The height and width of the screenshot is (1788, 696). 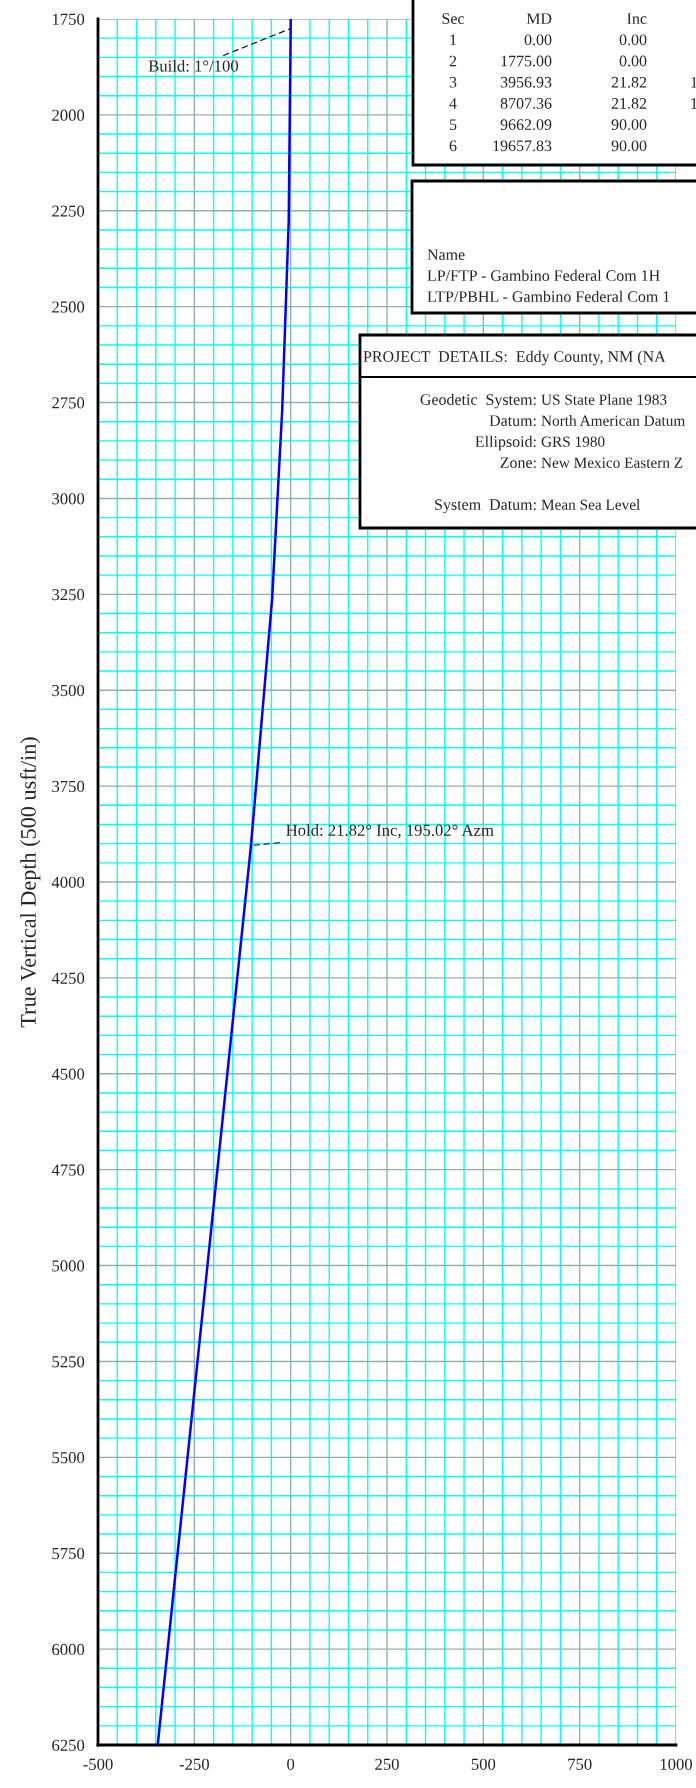 I want to click on text: 6 19657.83 90.00, so click(x=548, y=146).